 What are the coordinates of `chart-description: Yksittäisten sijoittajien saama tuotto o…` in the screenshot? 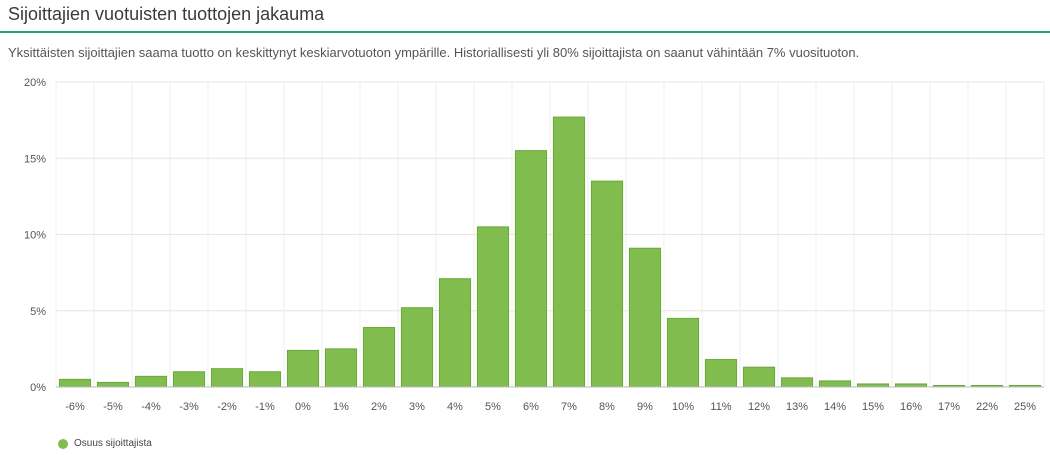 It's located at (434, 52).